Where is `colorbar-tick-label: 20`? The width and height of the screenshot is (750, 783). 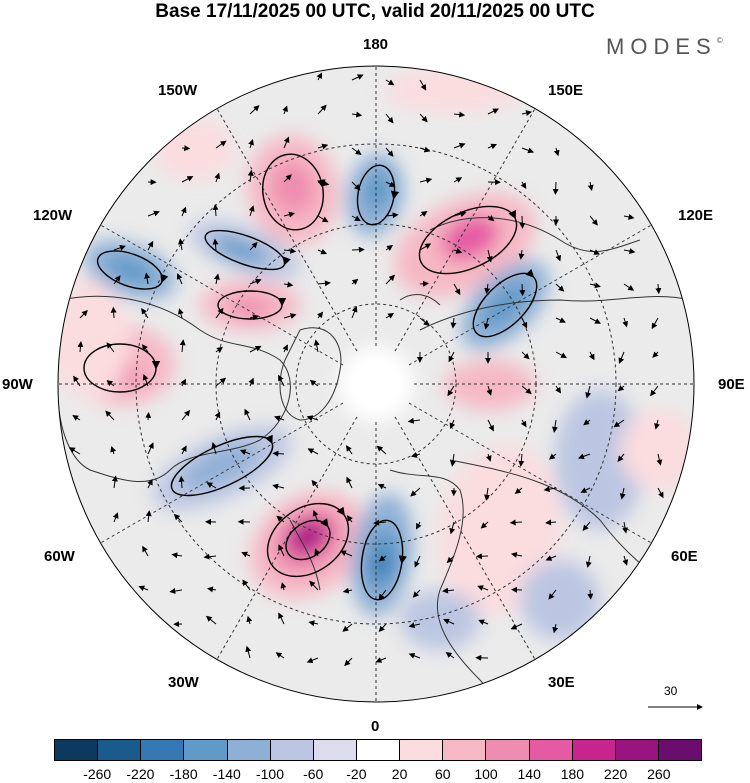 colorbar-tick-label: 20 is located at coordinates (399, 774).